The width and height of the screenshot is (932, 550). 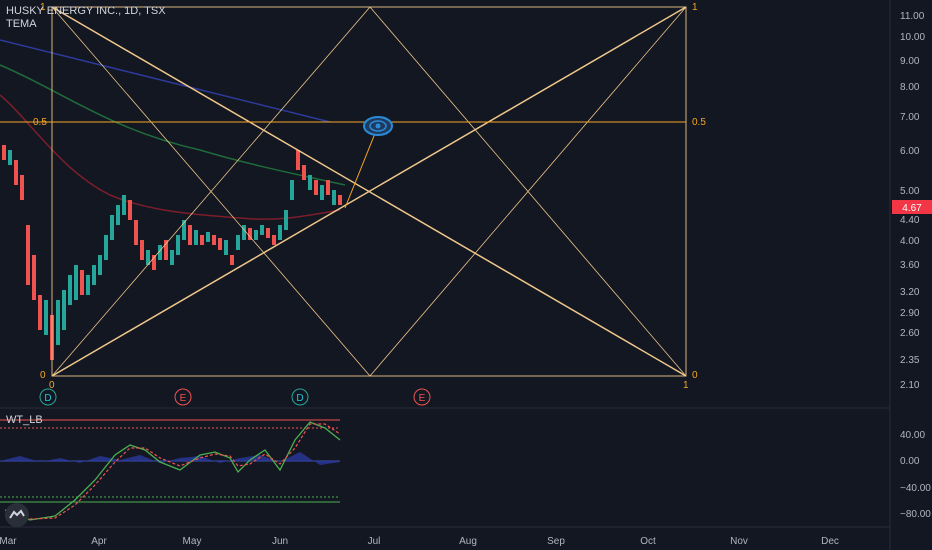 I want to click on gann-label-bottom-left: 0, so click(x=43, y=375).